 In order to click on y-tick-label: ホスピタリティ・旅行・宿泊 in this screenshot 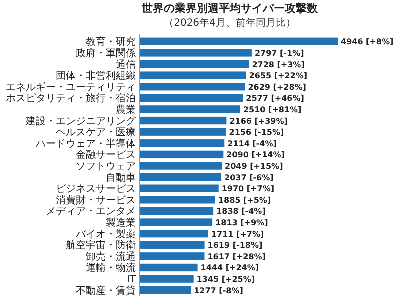, I will do `click(71, 98)`.